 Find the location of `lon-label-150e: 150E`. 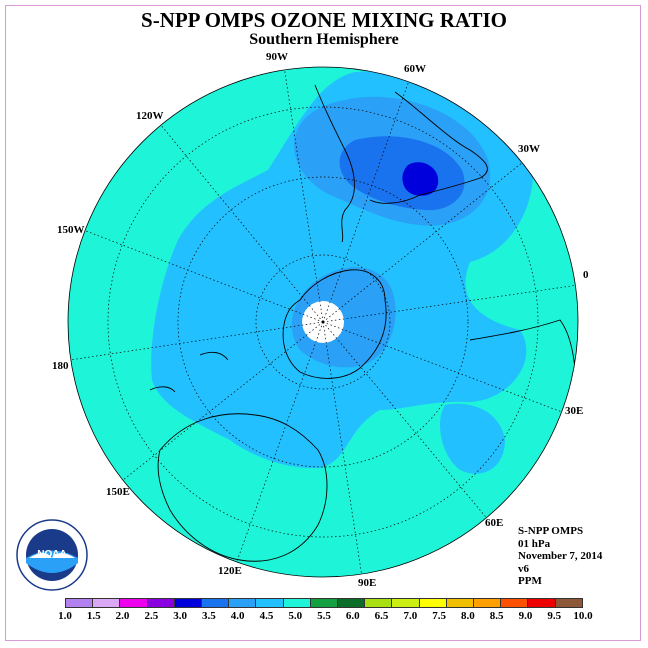

lon-label-150e: 150E is located at coordinates (118, 492).